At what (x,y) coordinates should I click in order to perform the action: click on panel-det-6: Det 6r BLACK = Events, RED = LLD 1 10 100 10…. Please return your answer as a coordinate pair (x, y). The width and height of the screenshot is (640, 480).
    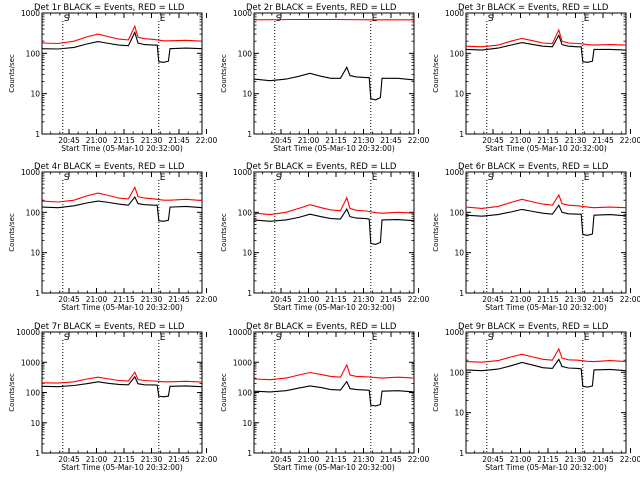
    Looking at the image, I should click on (536, 237).